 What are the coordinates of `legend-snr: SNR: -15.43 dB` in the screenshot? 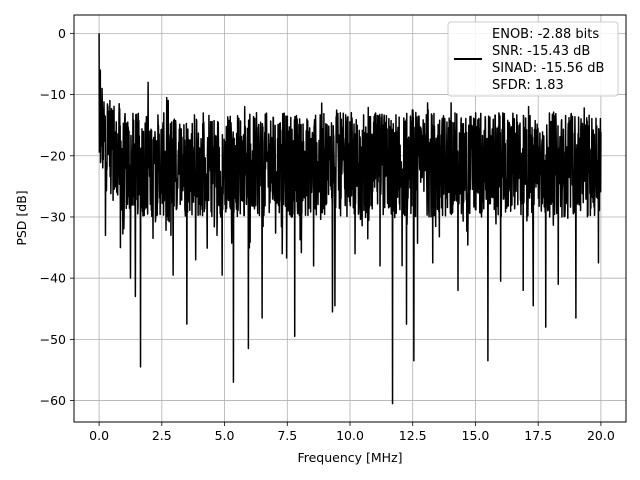 It's located at (541, 51).